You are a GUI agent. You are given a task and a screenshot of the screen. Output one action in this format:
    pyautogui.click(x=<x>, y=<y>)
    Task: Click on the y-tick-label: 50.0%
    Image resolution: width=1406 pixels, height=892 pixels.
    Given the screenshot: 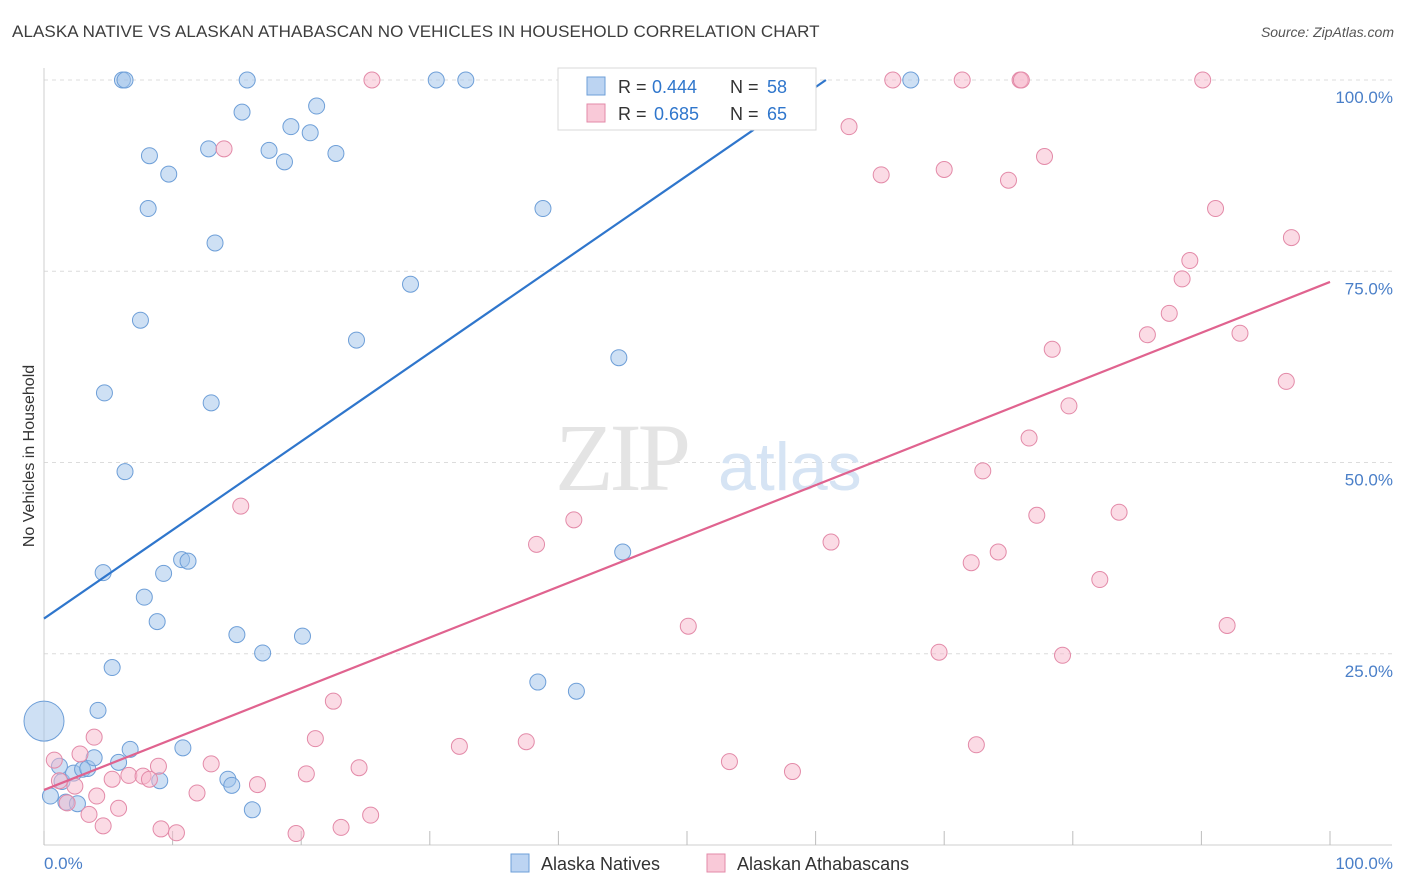 What is the action you would take?
    pyautogui.click(x=1369, y=480)
    